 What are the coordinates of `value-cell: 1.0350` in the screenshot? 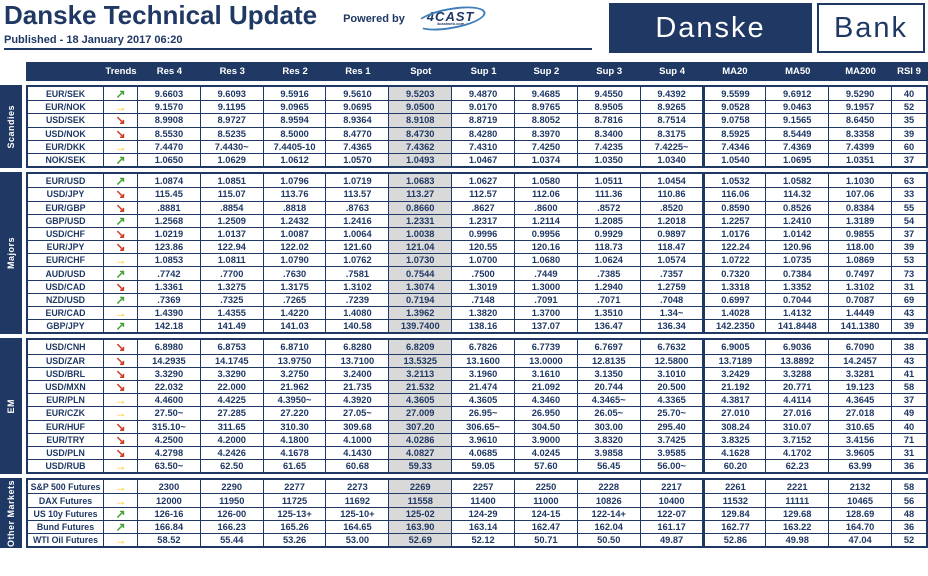 It's located at (609, 160).